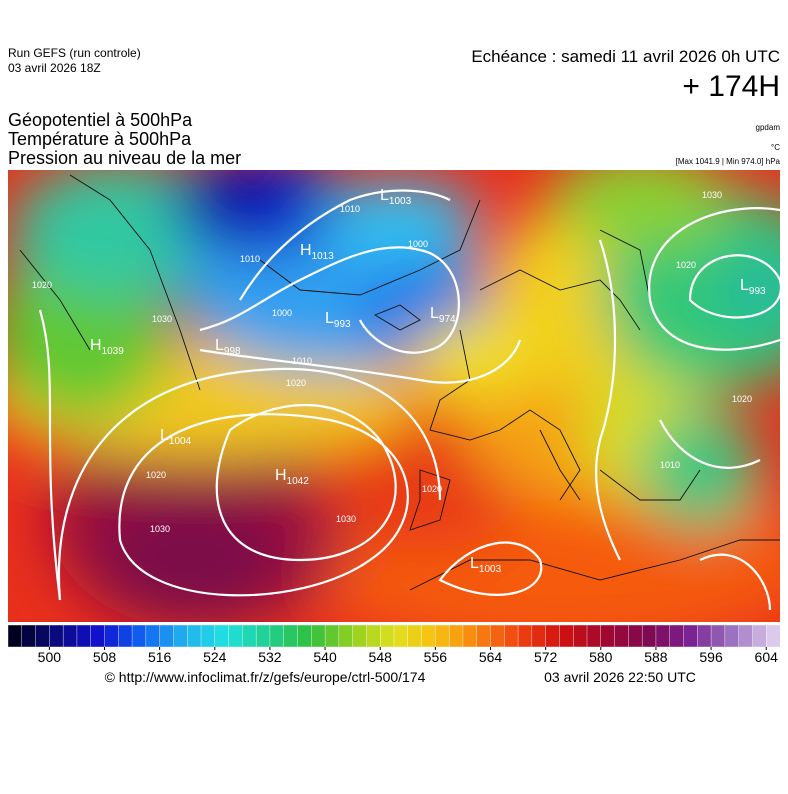  I want to click on colorbar-tick-label: 580, so click(601, 657).